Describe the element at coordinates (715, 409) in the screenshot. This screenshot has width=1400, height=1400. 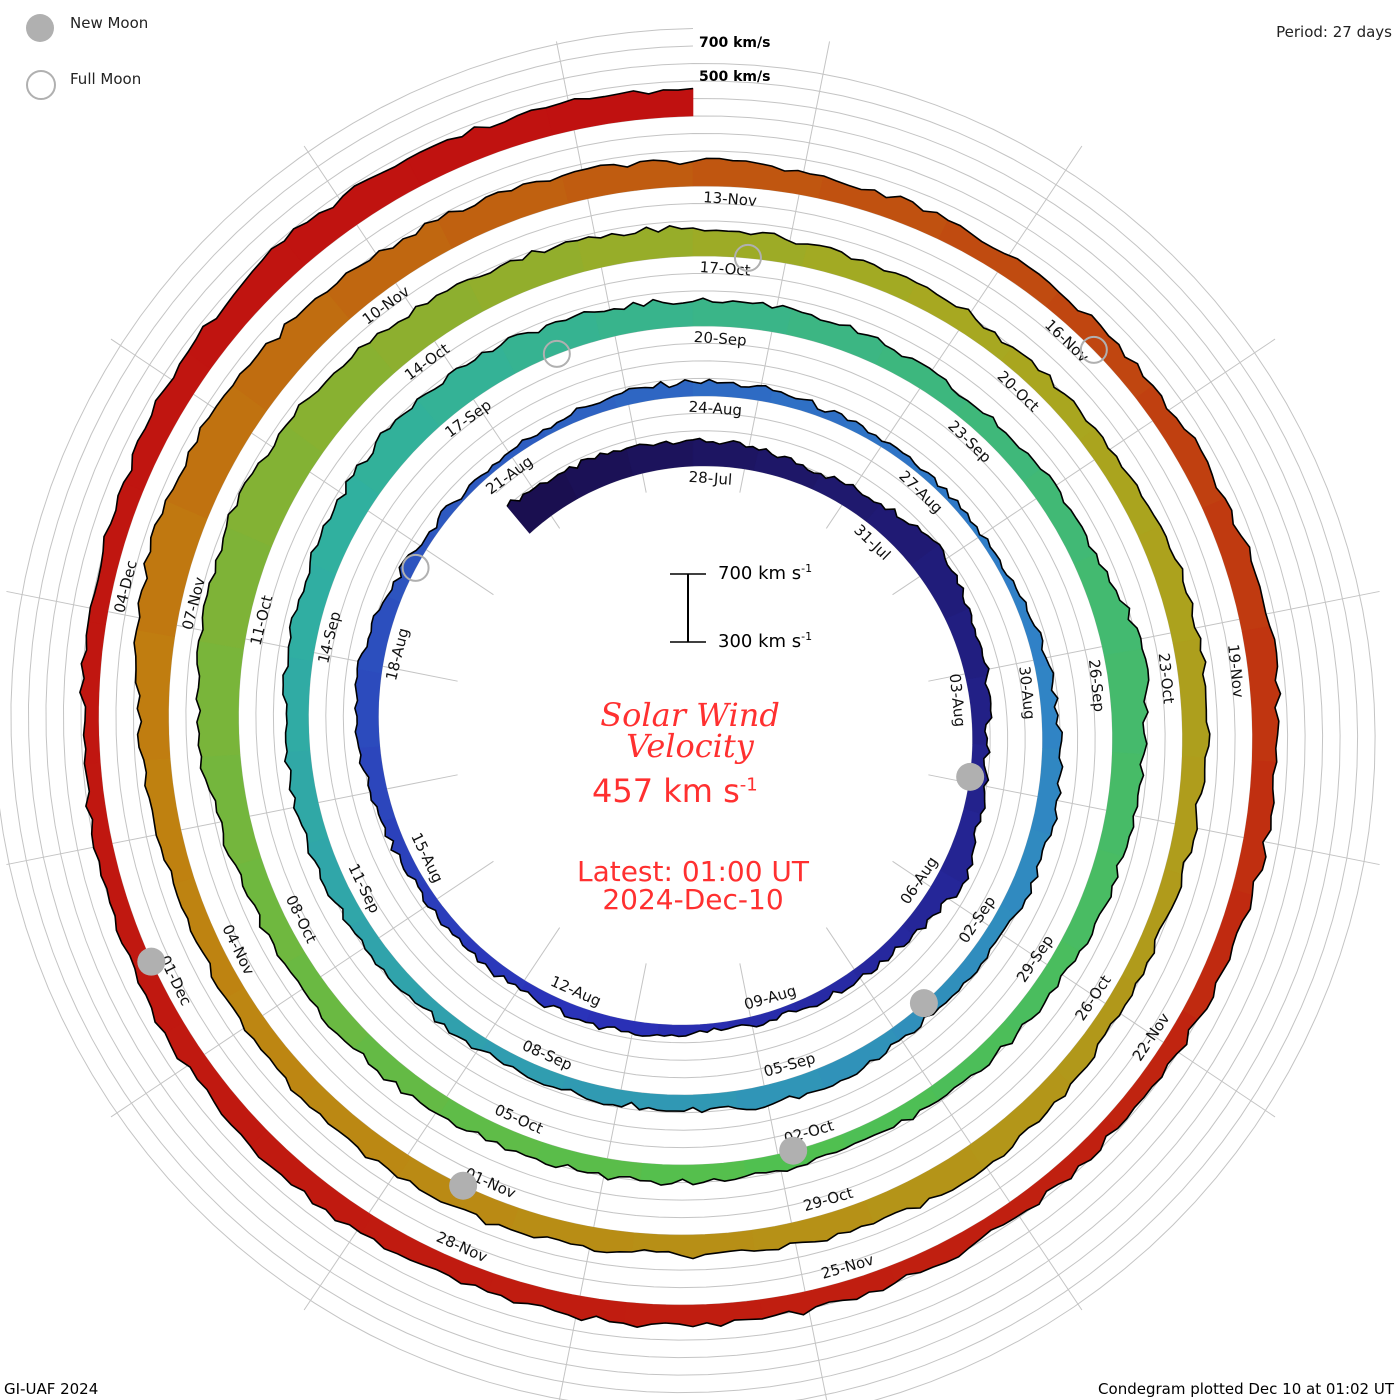
I see `date-label: 24-Aug` at that location.